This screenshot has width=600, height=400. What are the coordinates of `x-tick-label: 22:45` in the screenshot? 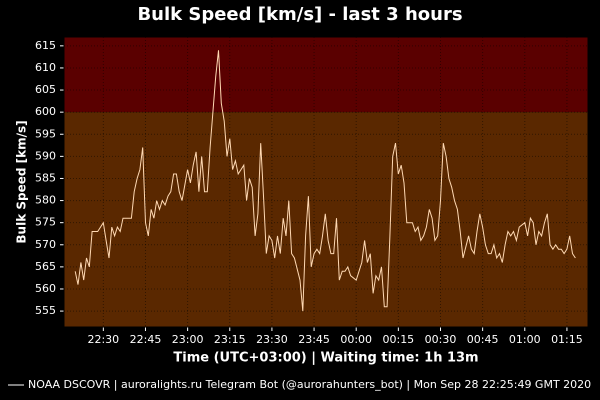 It's located at (146, 339).